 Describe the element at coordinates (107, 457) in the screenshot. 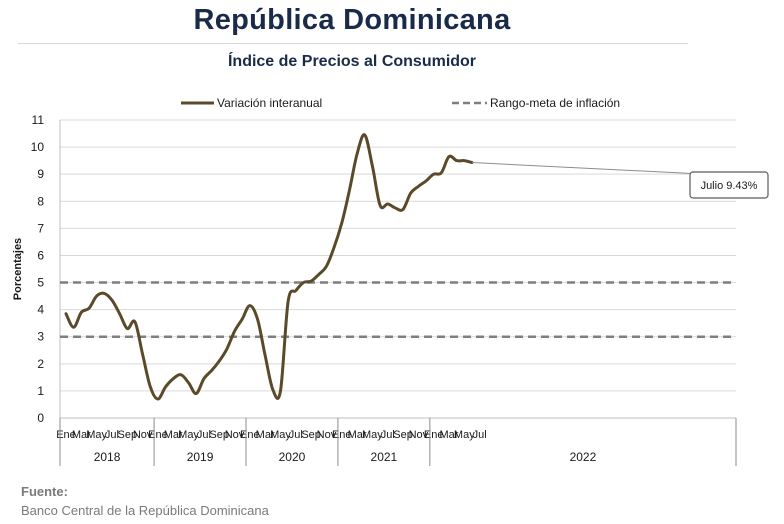

I see `year-label: 2018` at that location.